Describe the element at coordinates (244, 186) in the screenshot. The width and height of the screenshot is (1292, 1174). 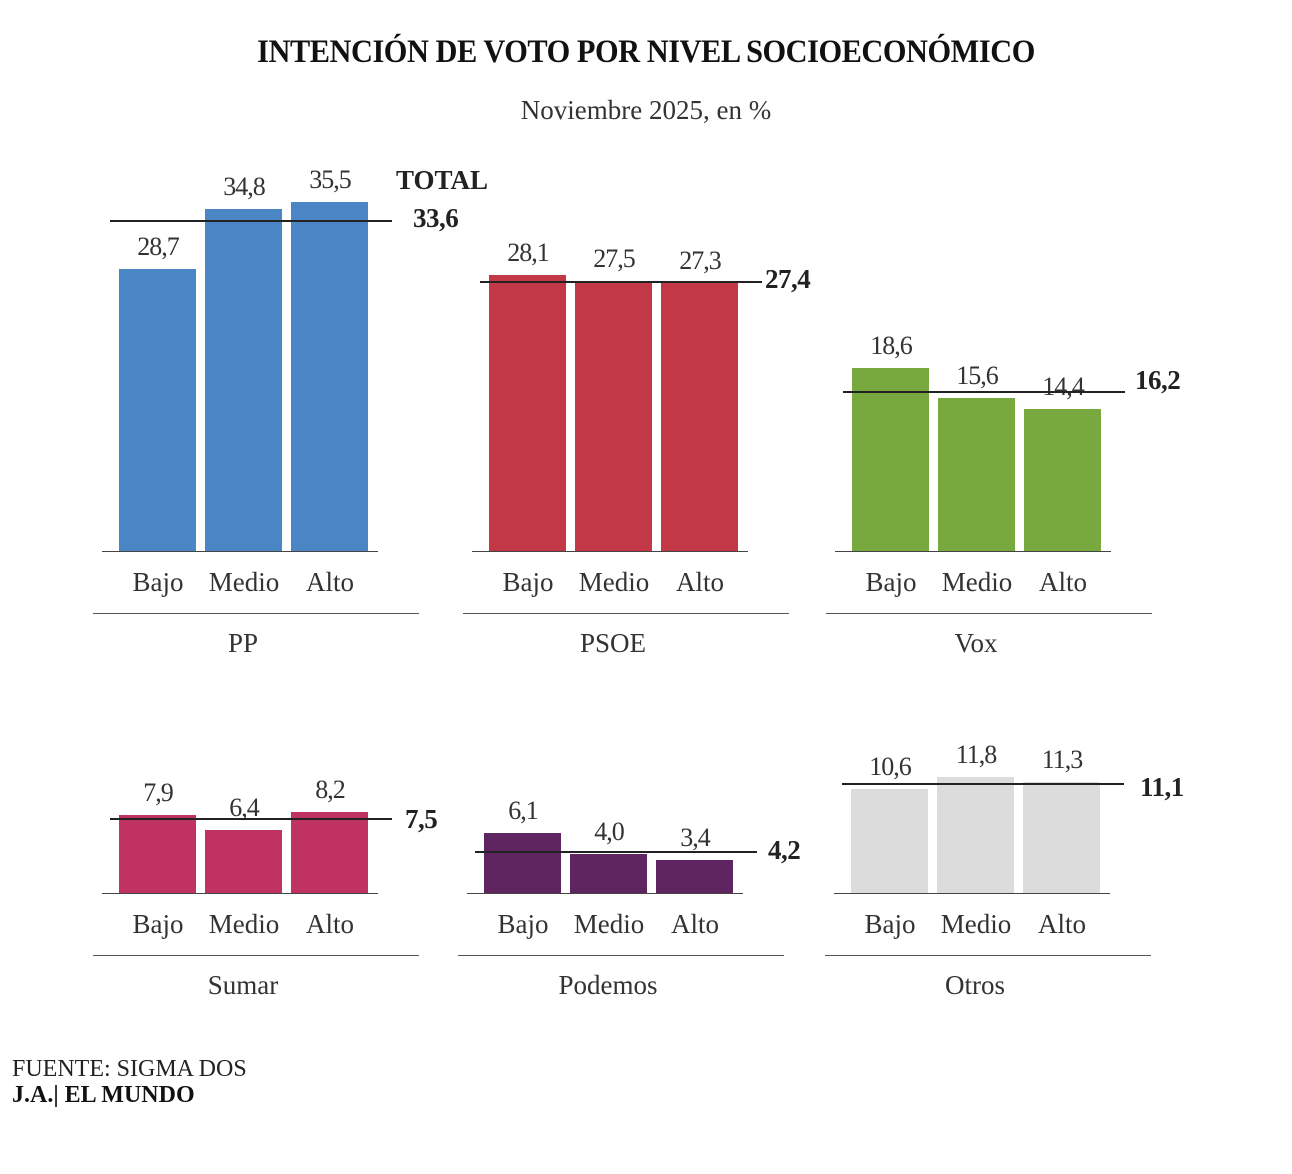
I see `value-label: 34,8` at that location.